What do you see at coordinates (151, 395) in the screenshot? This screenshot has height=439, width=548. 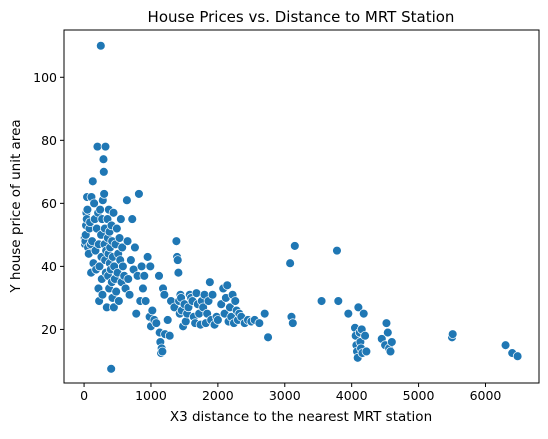 I see `x-tick-label: 1000` at bounding box center [151, 395].